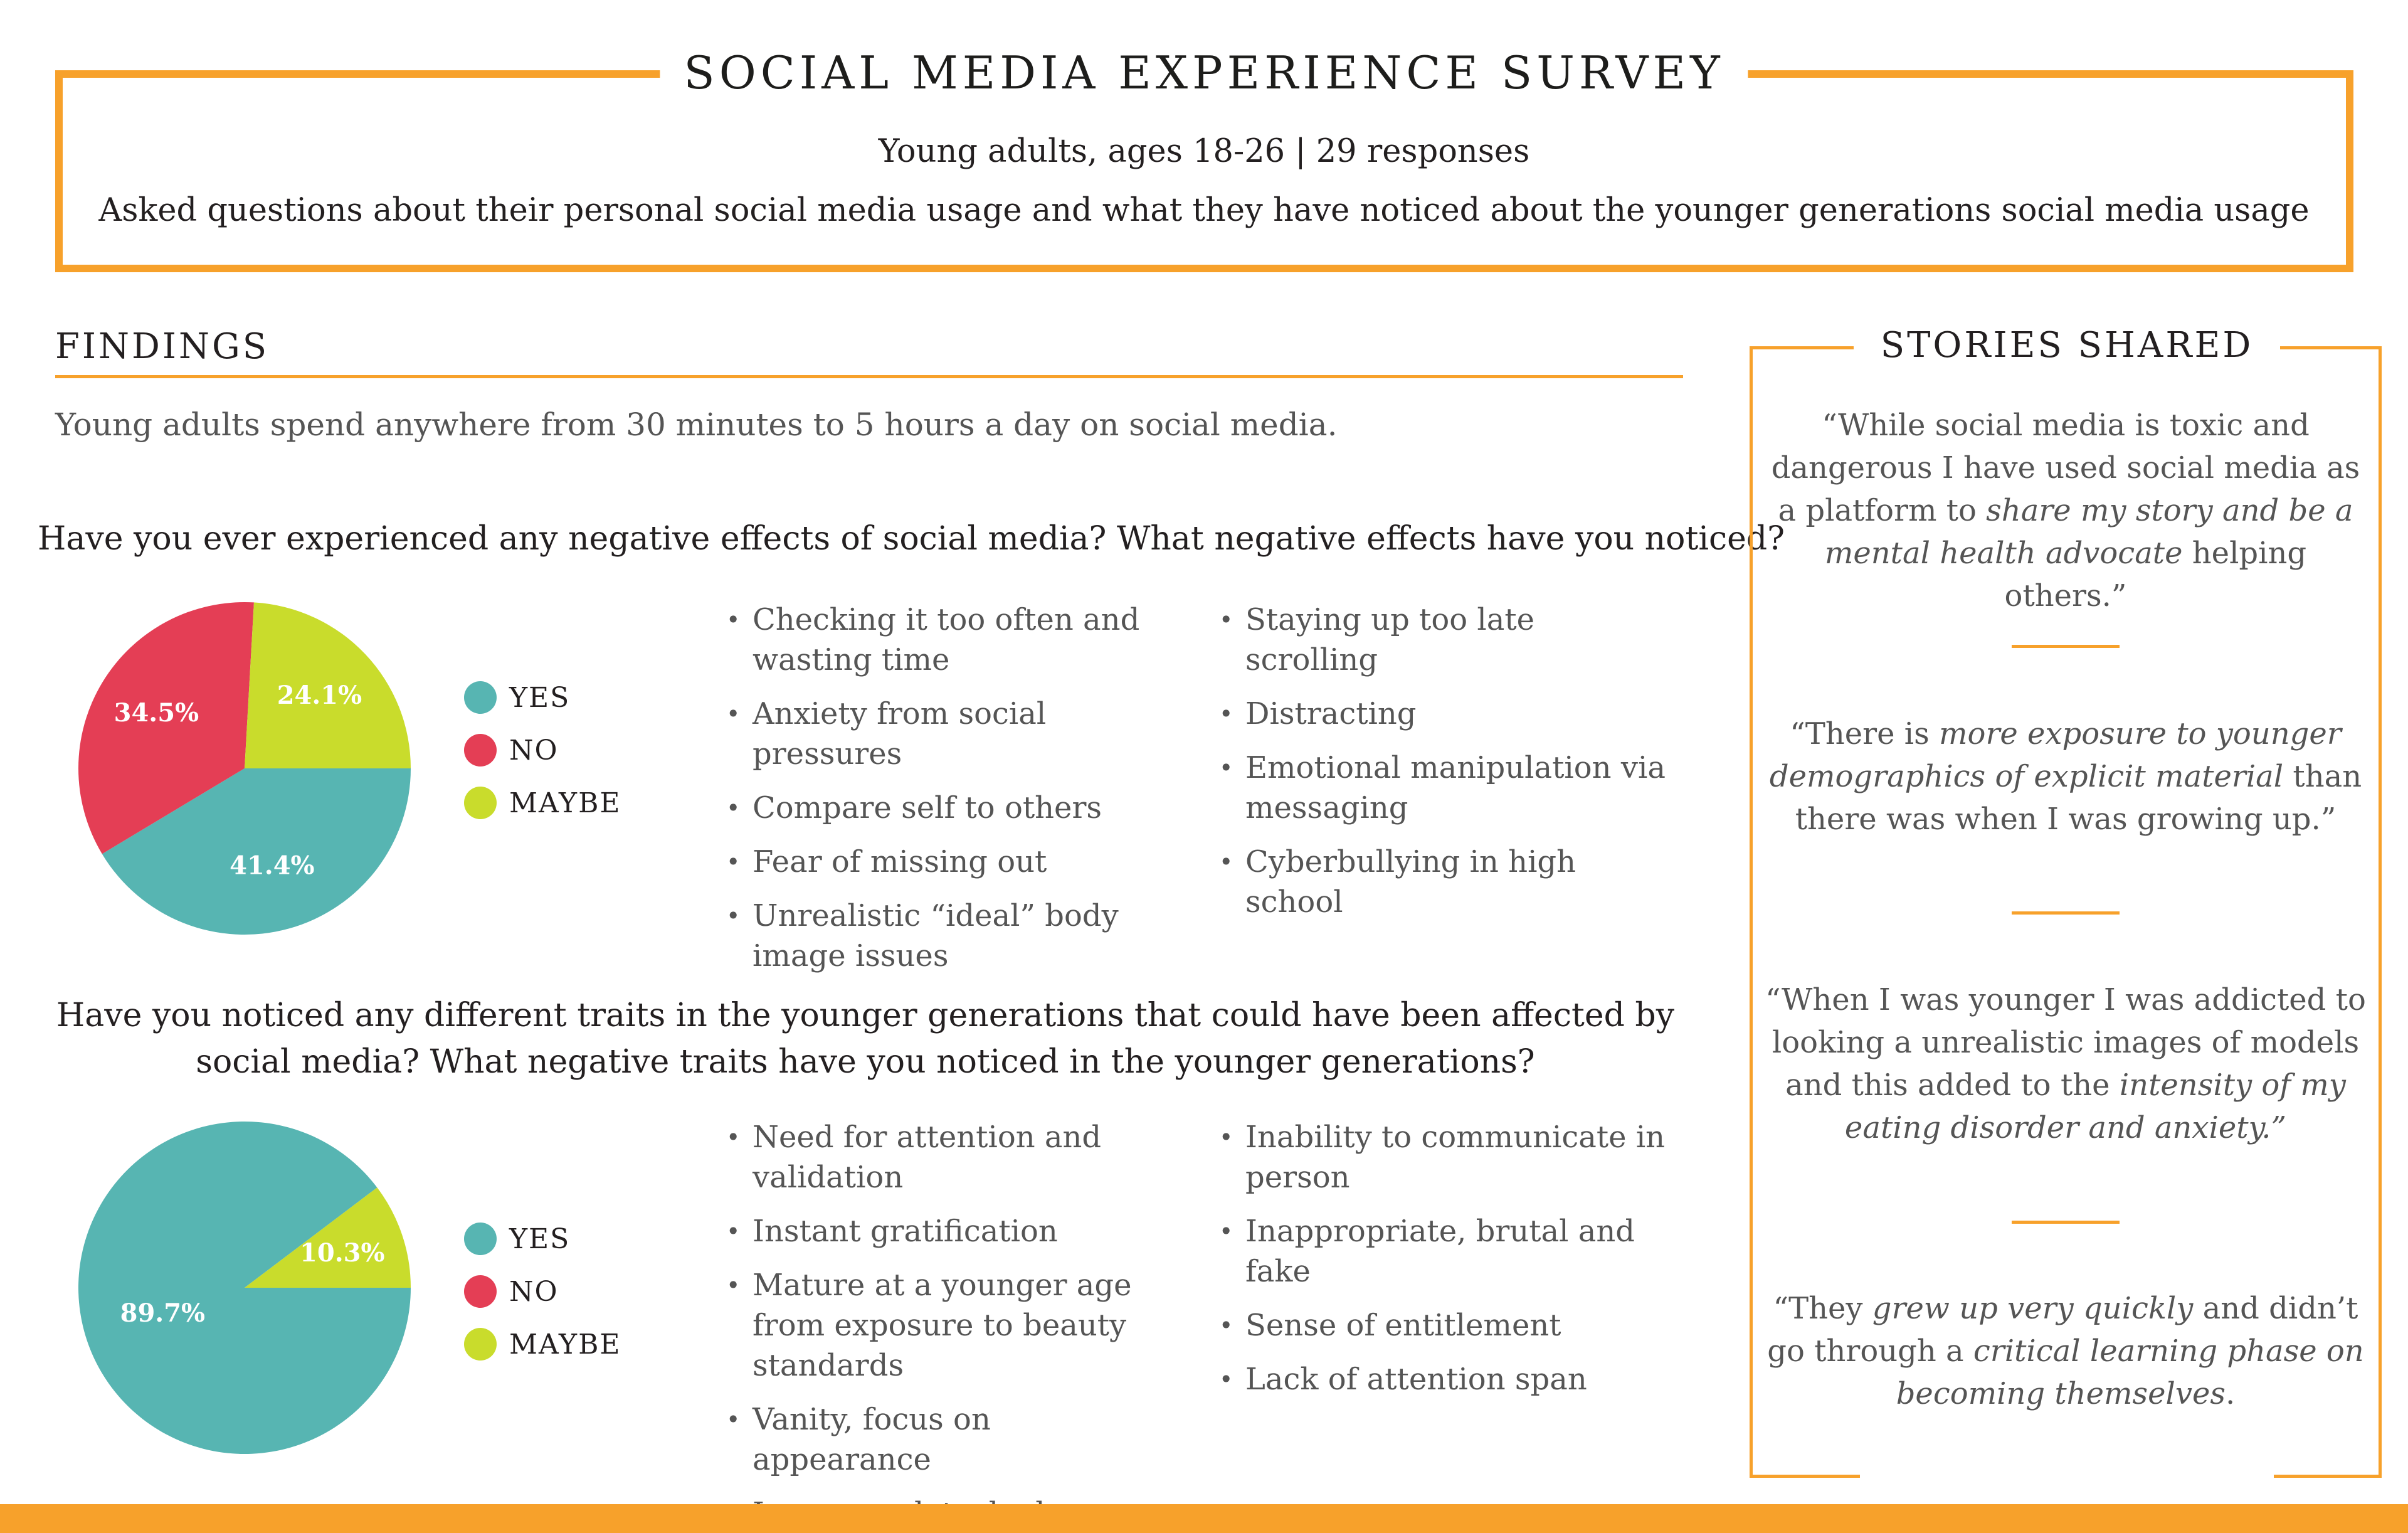 Image resolution: width=2408 pixels, height=1533 pixels. I want to click on pie-slice-no, so click(166, 728).